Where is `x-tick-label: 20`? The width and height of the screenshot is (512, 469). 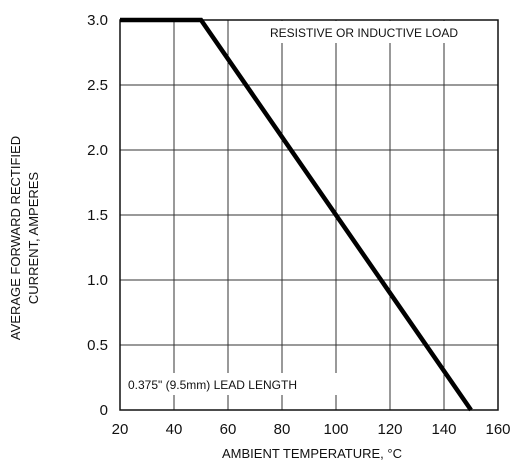
x-tick-label: 20 is located at coordinates (120, 429).